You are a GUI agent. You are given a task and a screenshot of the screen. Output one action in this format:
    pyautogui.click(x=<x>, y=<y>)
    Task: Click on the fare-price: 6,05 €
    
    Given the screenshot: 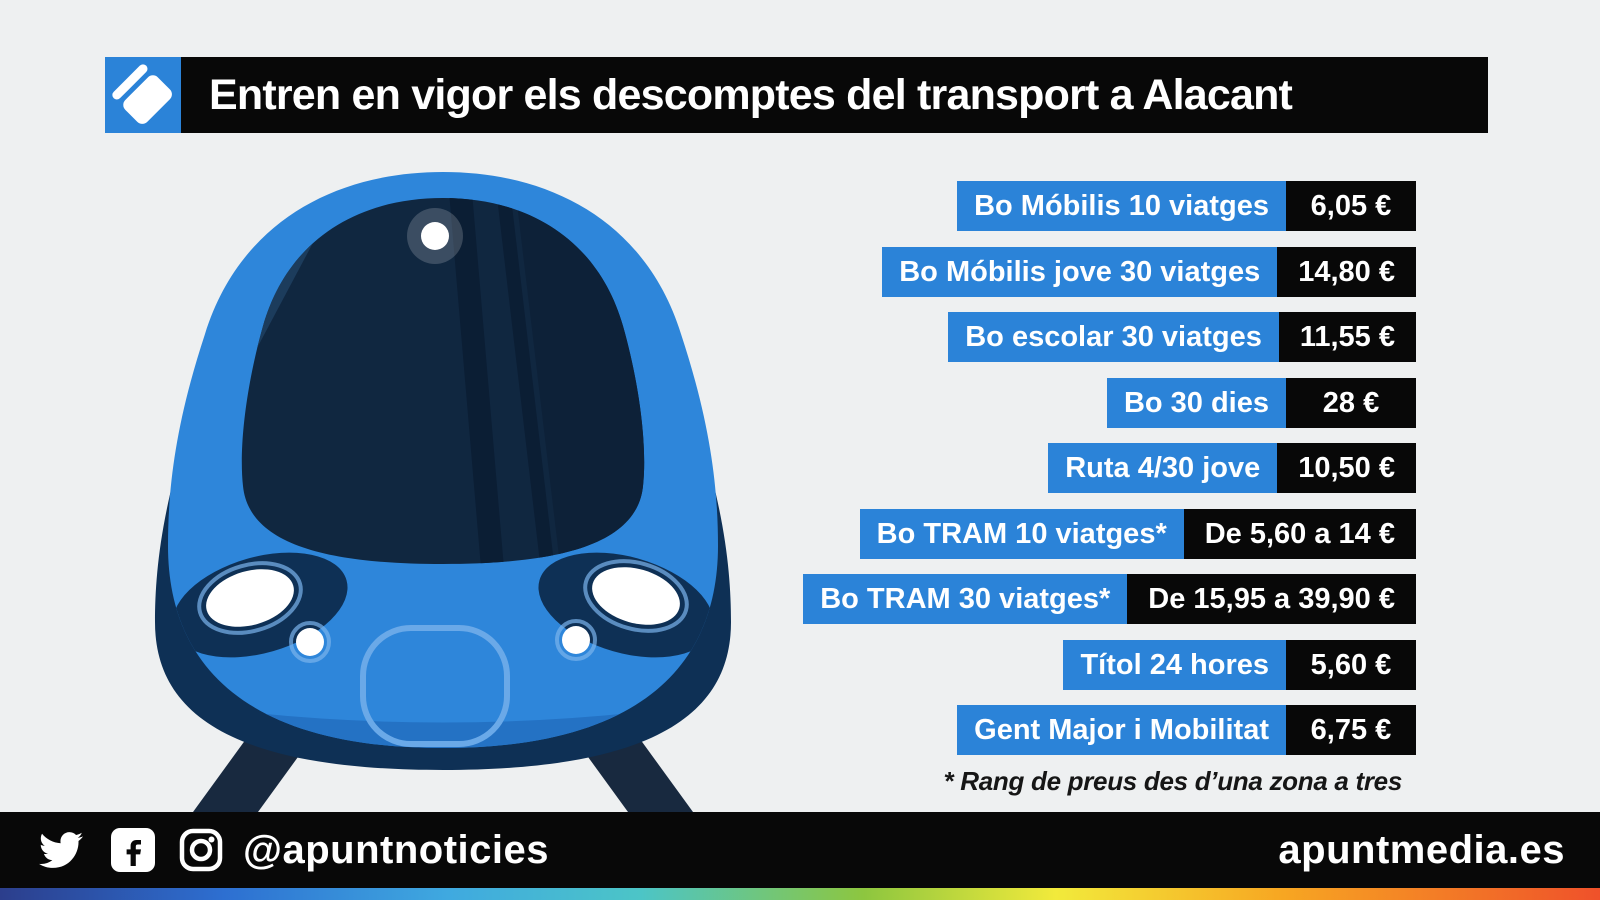 What is the action you would take?
    pyautogui.click(x=1351, y=206)
    